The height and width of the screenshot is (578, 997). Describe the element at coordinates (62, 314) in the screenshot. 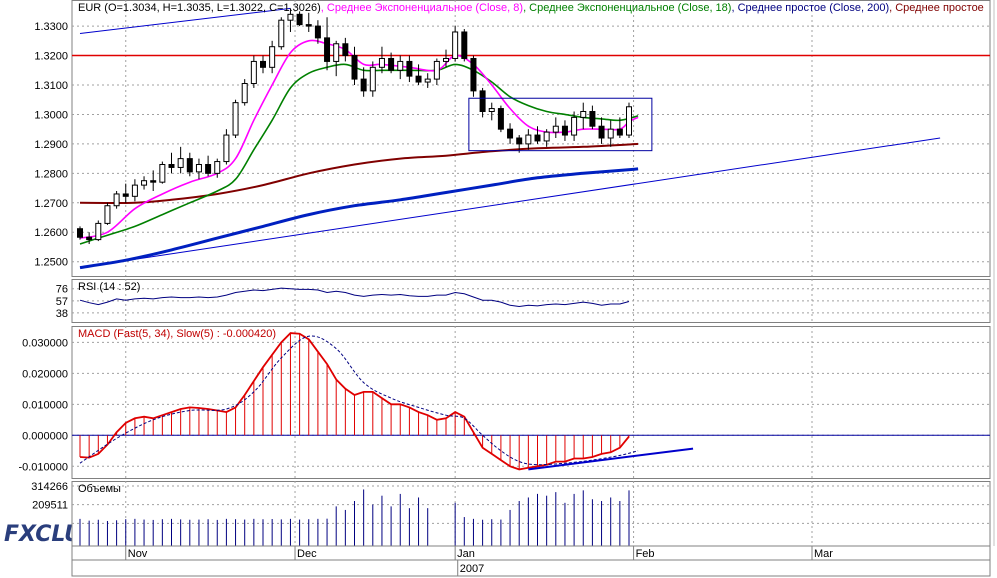

I see `rsi-tick-label: 38` at that location.